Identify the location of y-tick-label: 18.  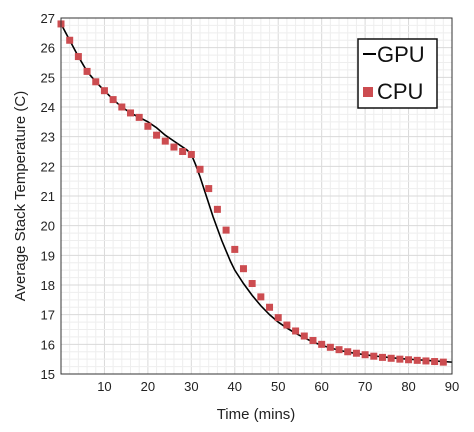
(48, 285).